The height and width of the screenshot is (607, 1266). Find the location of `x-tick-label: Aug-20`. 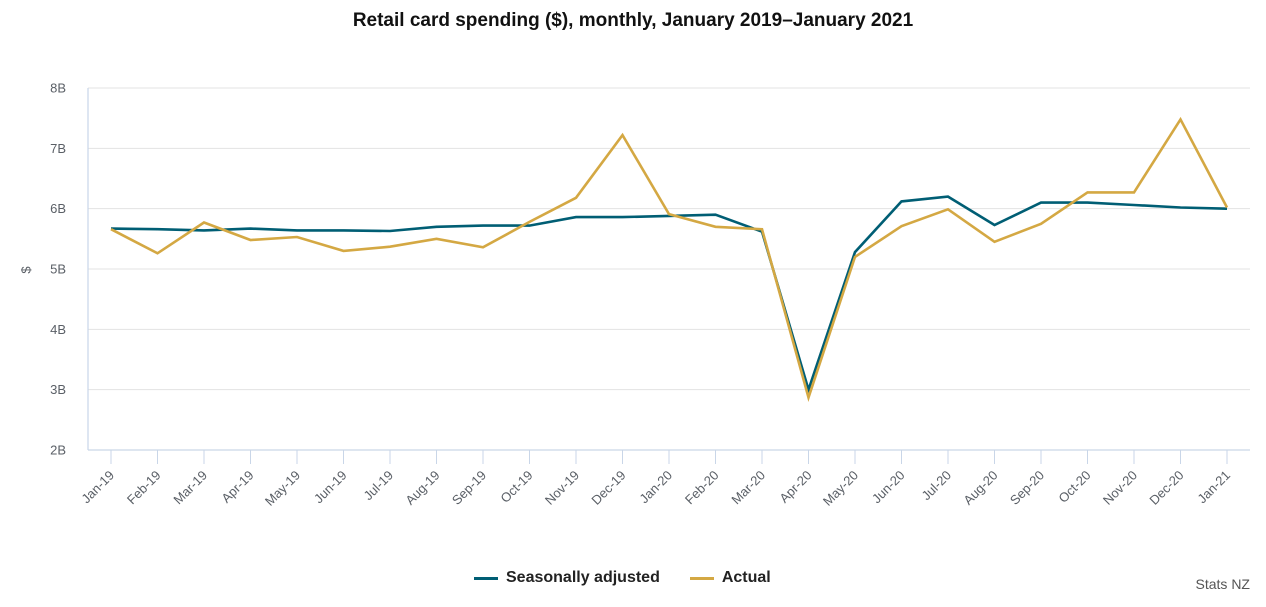

x-tick-label: Aug-20 is located at coordinates (980, 488).